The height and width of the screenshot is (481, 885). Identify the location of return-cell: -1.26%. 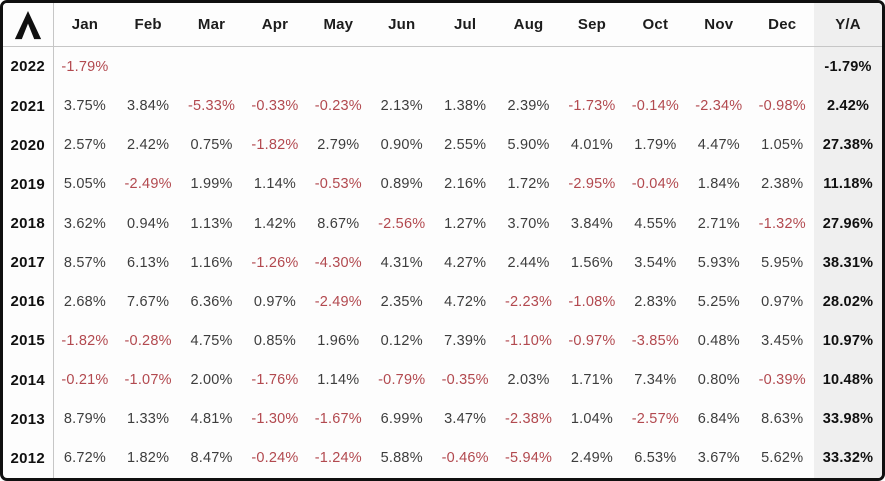
(275, 262).